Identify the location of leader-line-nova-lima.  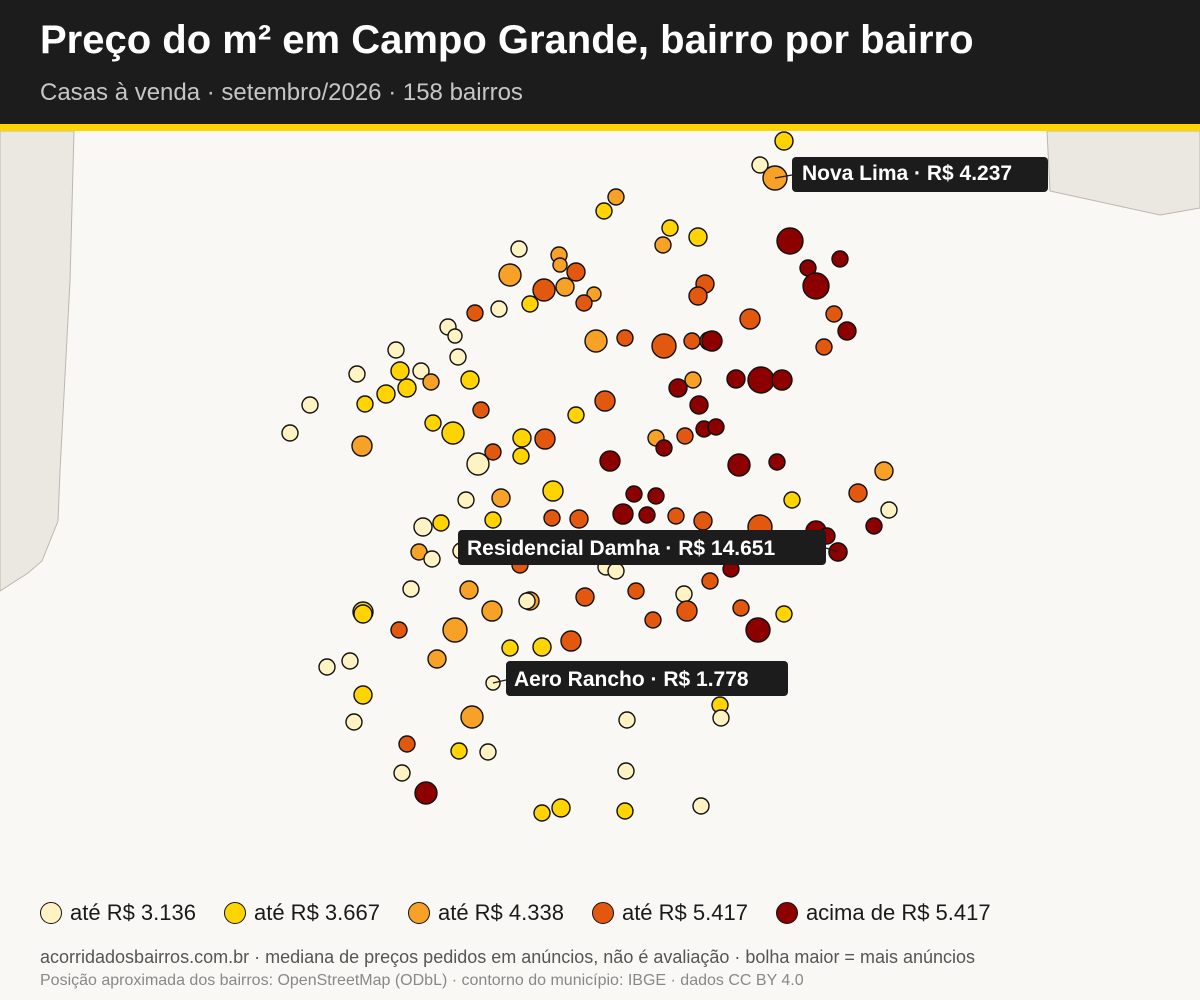
(783, 176).